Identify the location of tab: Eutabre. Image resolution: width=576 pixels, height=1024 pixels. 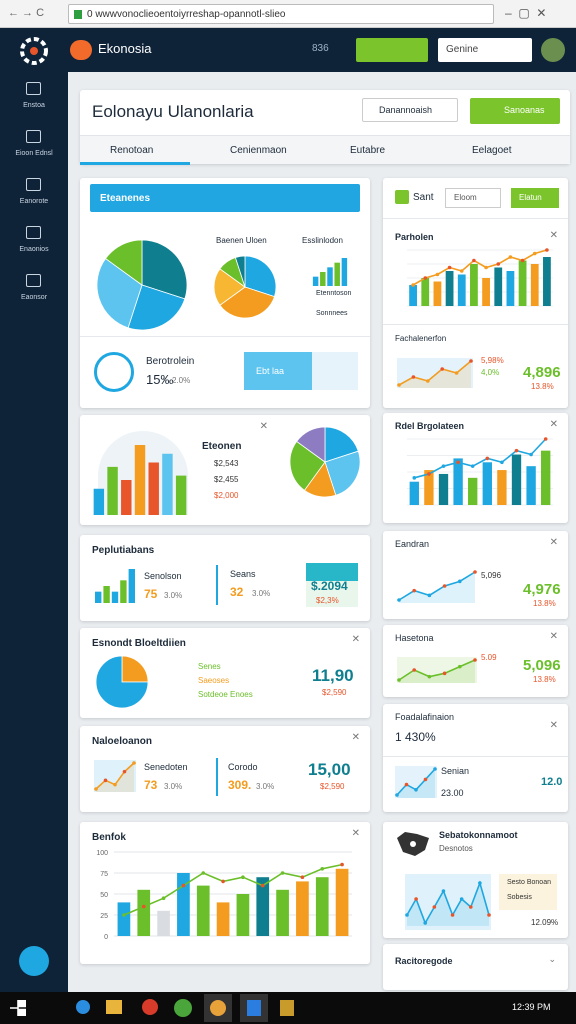
(368, 150).